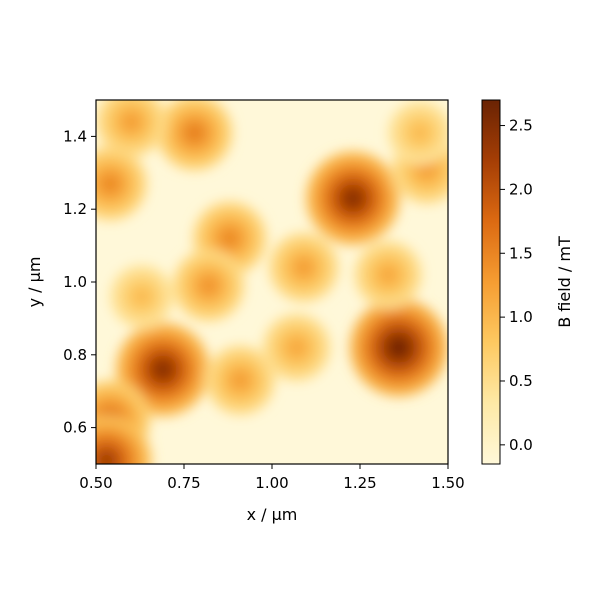 The height and width of the screenshot is (604, 600). I want to click on colorbar-tick-label: 0.5, so click(521, 381).